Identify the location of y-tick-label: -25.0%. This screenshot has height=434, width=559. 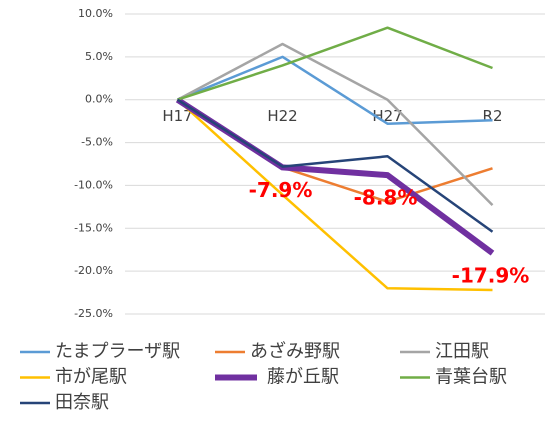
(93, 313).